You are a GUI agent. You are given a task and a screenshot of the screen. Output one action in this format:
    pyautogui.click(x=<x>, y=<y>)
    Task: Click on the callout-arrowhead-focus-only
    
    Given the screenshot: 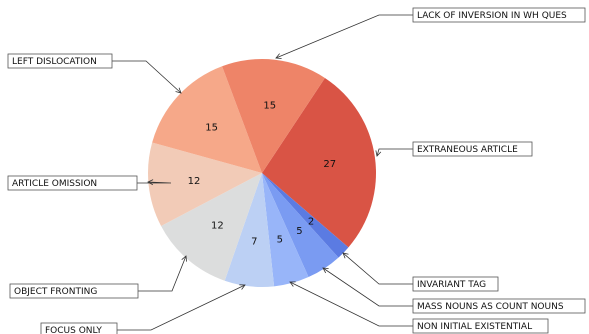 What is the action you would take?
    pyautogui.click(x=242, y=287)
    